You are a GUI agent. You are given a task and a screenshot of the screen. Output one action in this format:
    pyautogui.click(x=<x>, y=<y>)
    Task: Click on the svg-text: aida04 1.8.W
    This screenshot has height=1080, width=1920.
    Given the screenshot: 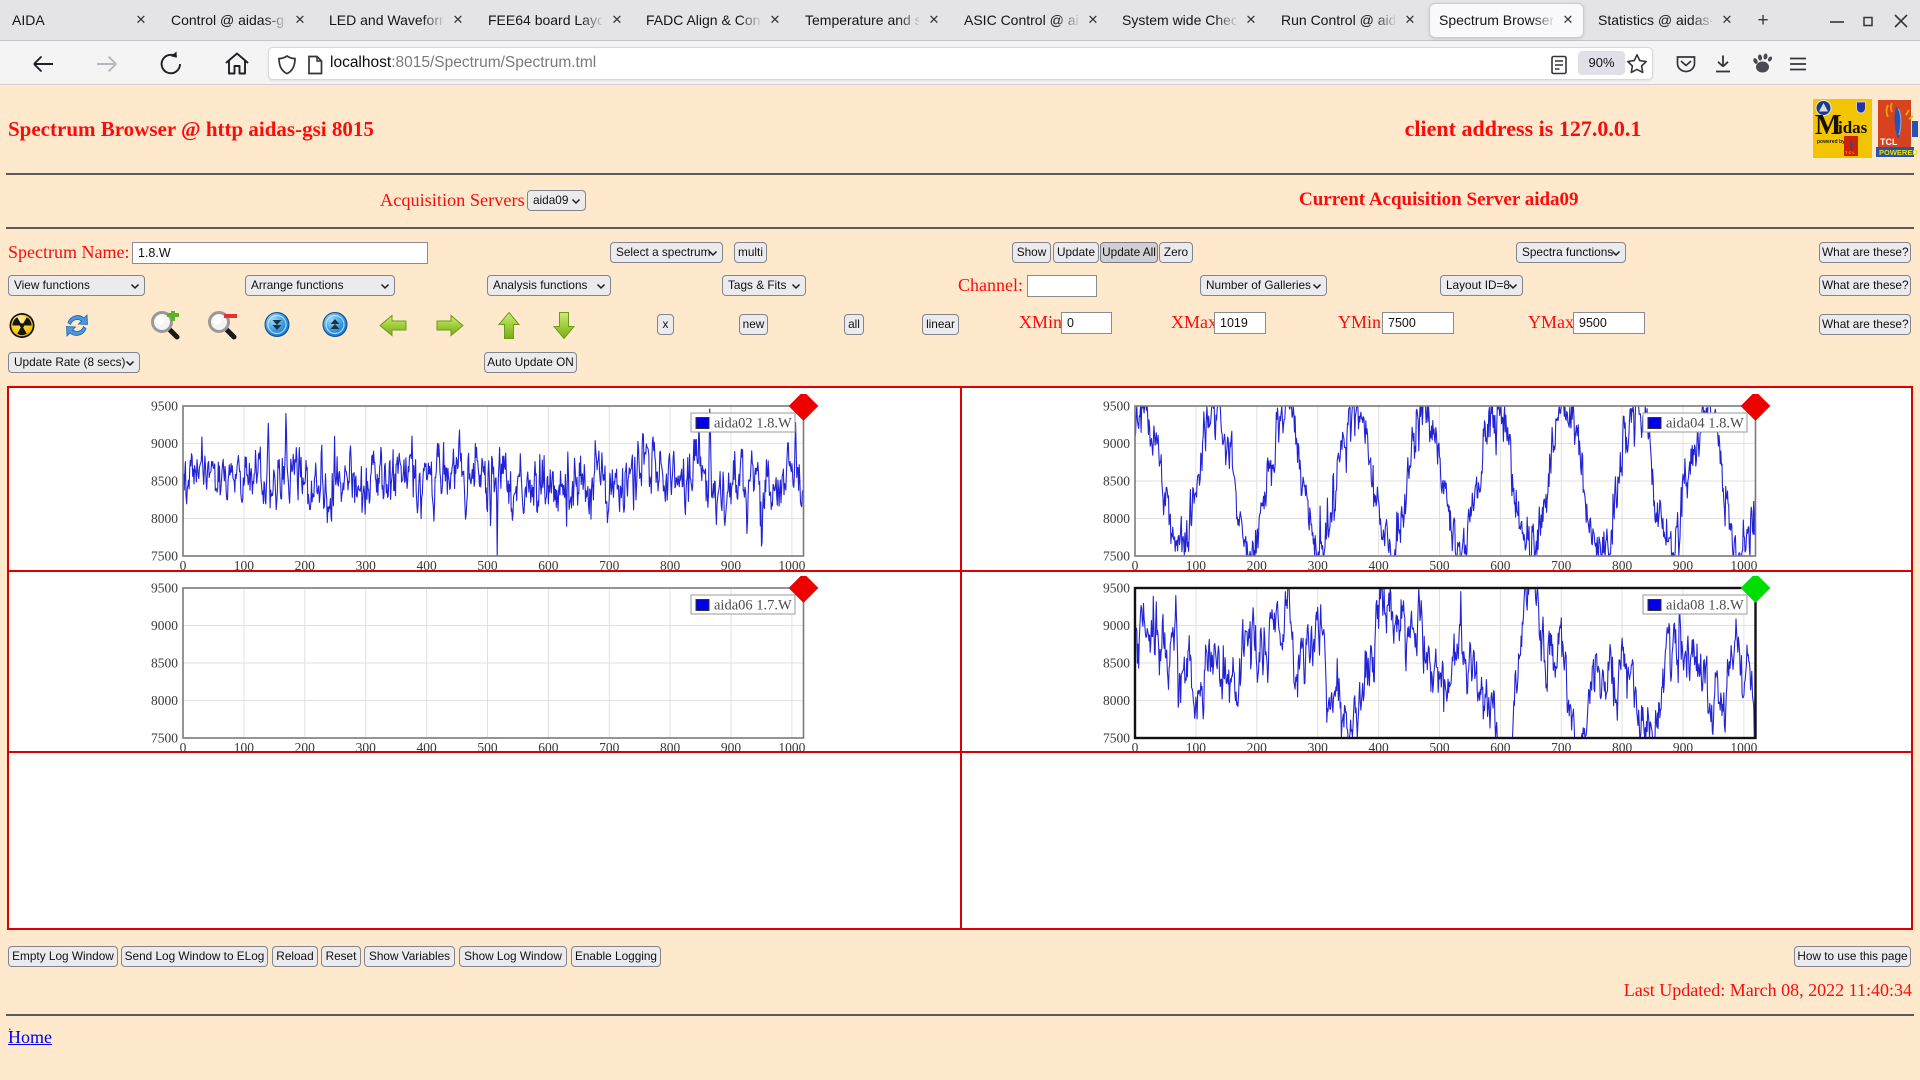 What is the action you would take?
    pyautogui.click(x=1705, y=424)
    